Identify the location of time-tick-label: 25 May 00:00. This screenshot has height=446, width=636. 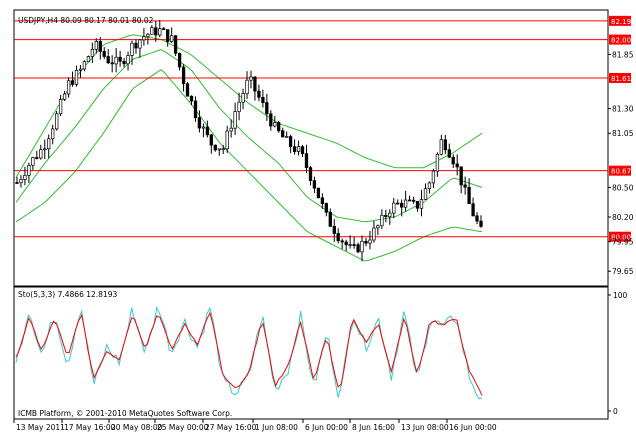
(183, 427).